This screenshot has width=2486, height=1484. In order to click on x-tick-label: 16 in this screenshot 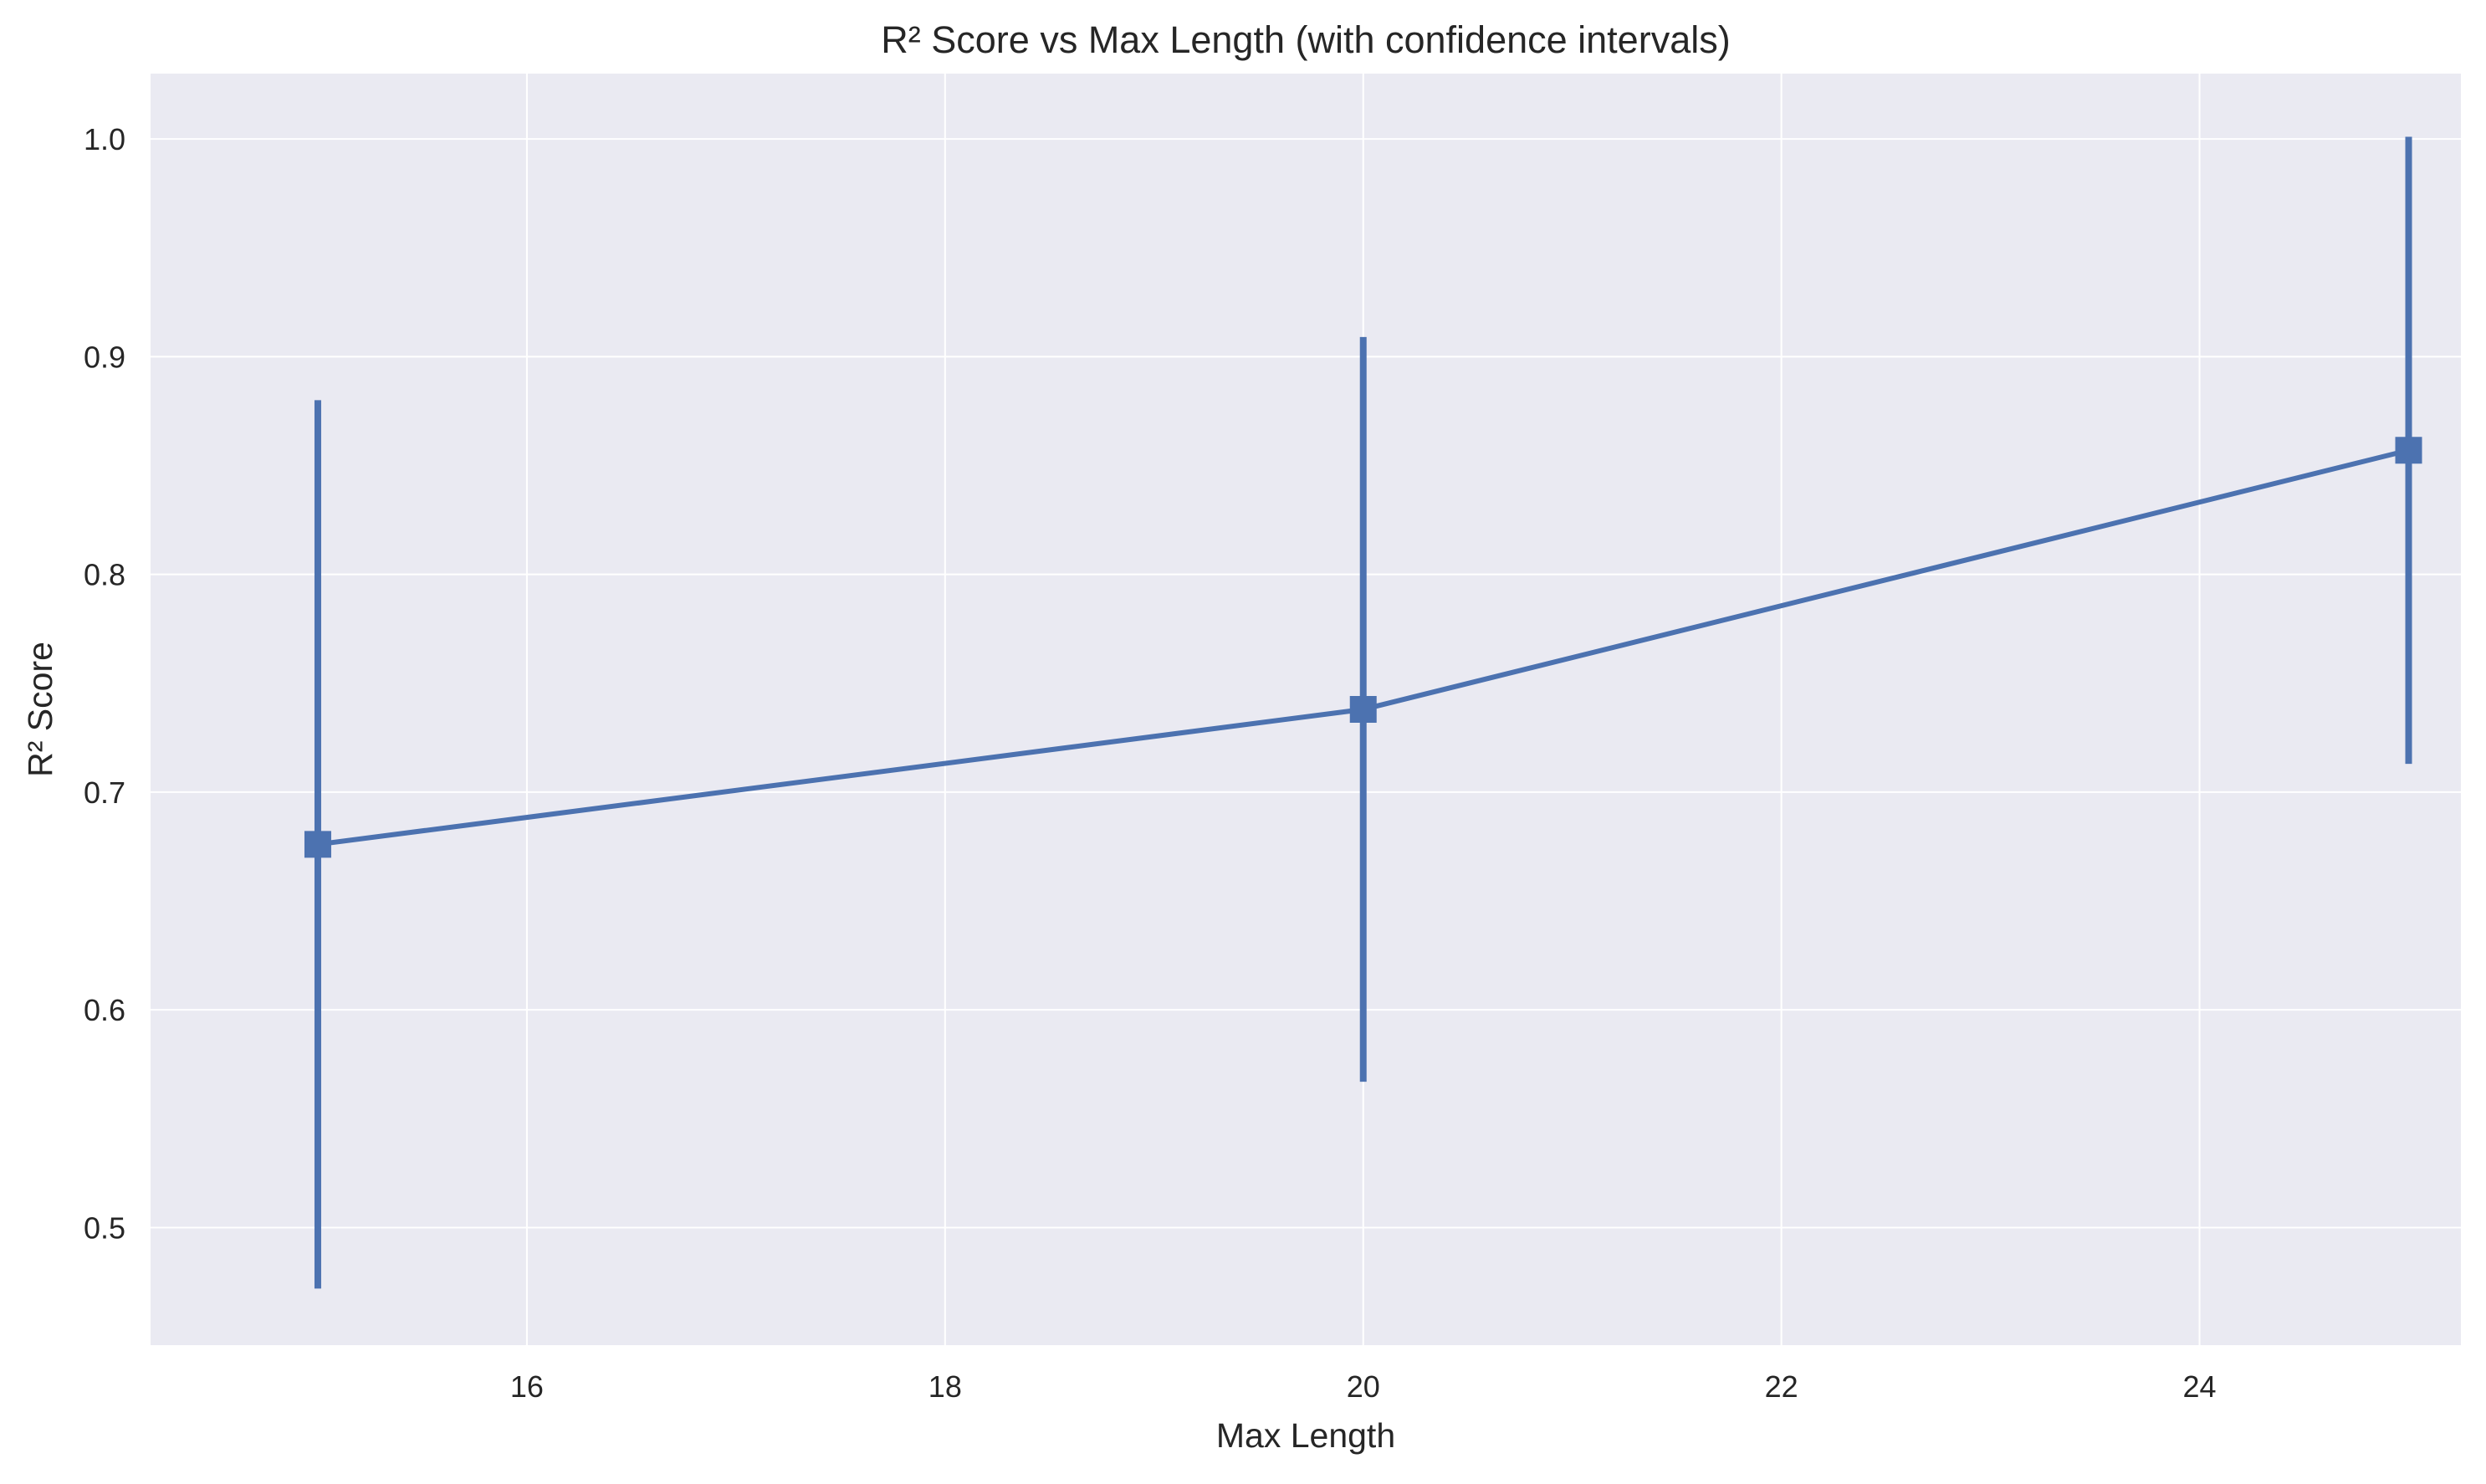, I will do `click(527, 1386)`.